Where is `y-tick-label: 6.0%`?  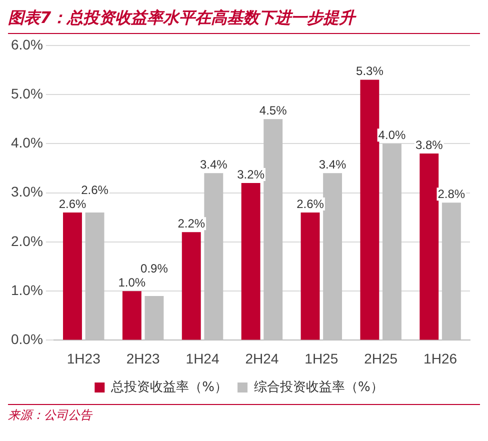
y-tick-label: 6.0% is located at coordinates (26, 44).